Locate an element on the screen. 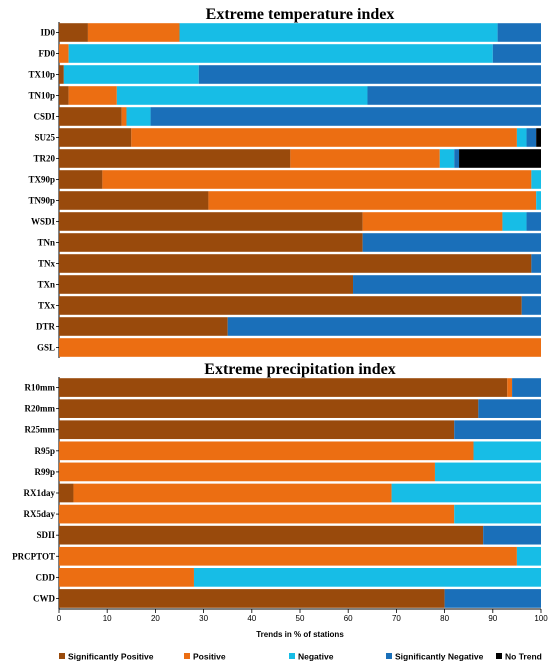  bar-tn90p-significantly-positive is located at coordinates (134, 200).